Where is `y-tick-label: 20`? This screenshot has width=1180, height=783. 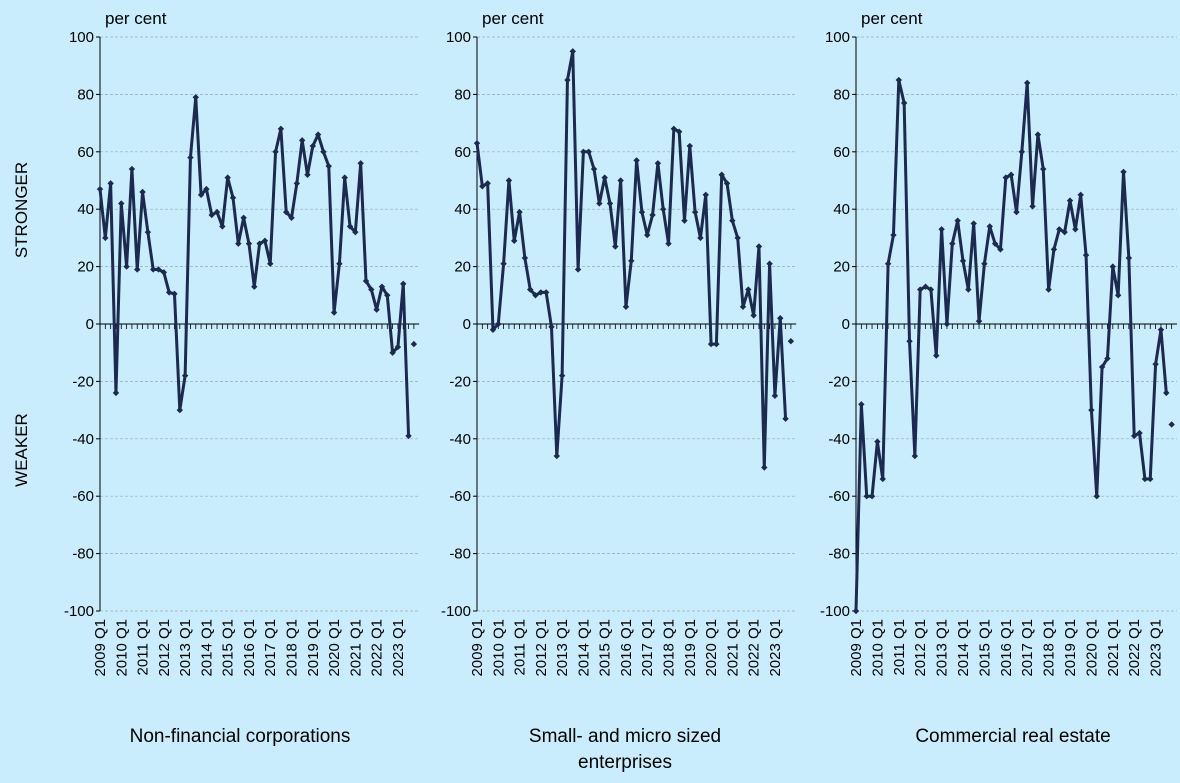 y-tick-label: 20 is located at coordinates (841, 267).